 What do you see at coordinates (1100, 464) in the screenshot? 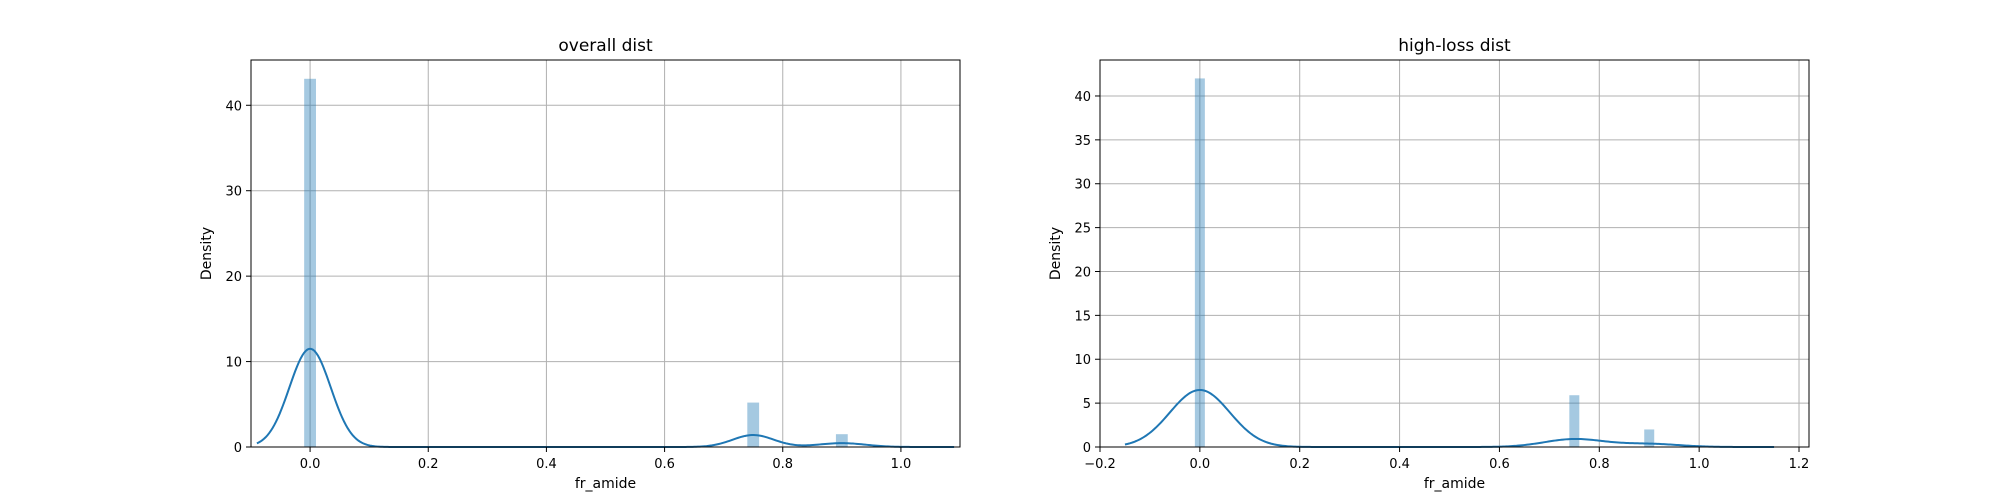
I see `x-tick-label: −0.2` at bounding box center [1100, 464].